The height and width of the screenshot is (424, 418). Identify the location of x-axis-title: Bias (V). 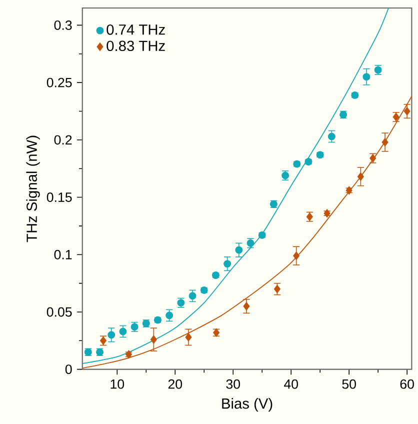
(247, 405).